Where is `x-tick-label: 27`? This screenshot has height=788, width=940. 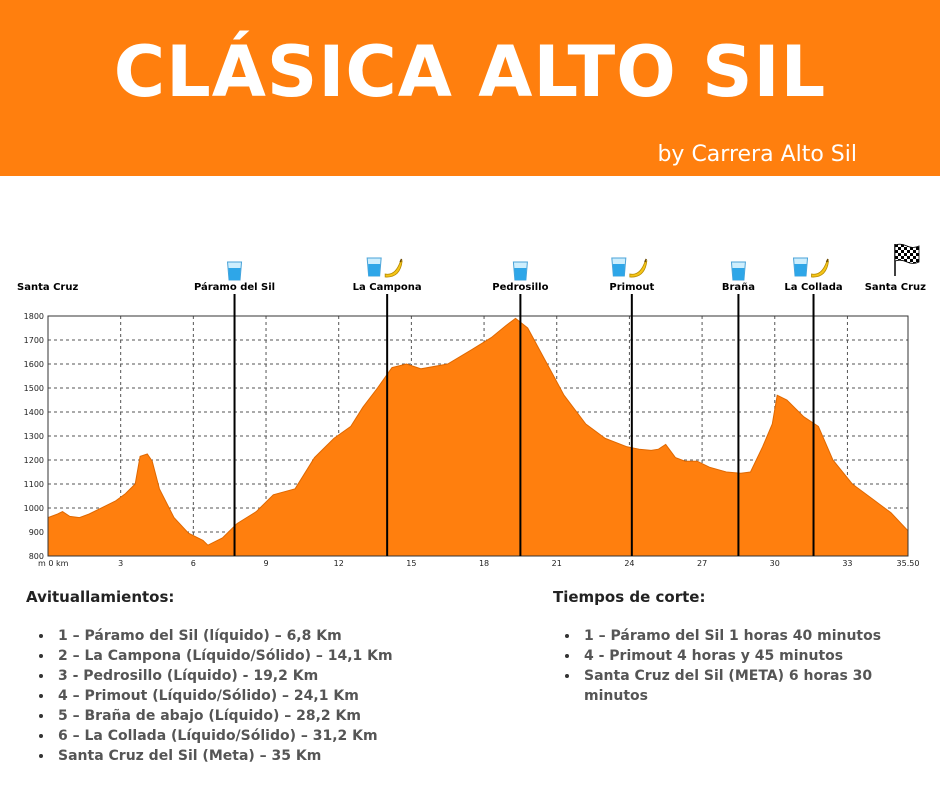
x-tick-label: 27 is located at coordinates (702, 563).